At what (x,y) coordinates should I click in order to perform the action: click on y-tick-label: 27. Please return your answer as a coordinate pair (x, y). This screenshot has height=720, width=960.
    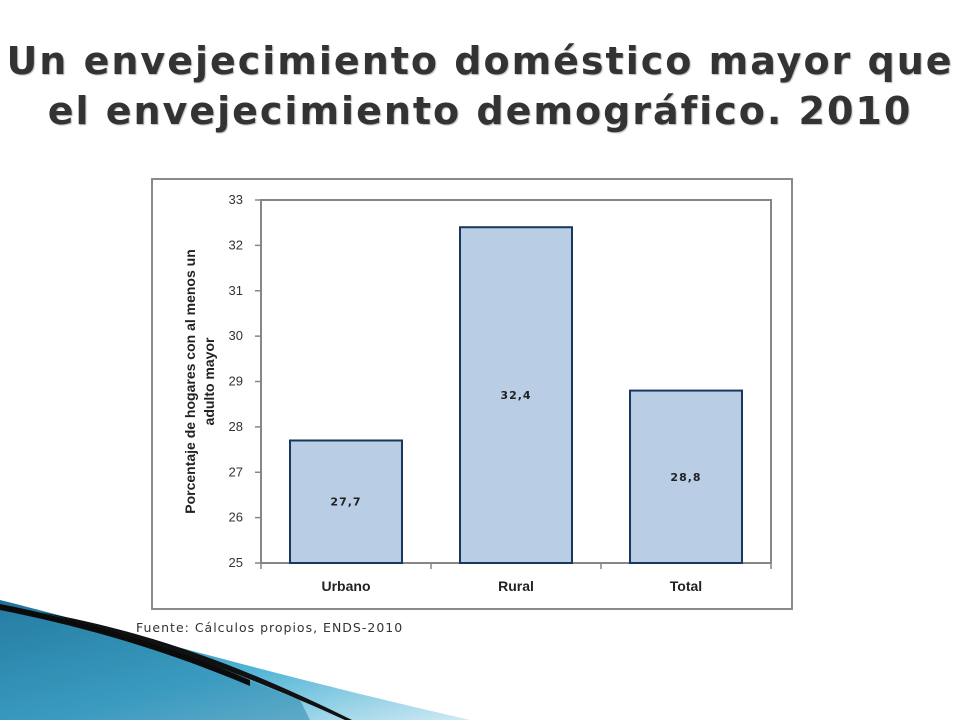
    Looking at the image, I should click on (236, 471).